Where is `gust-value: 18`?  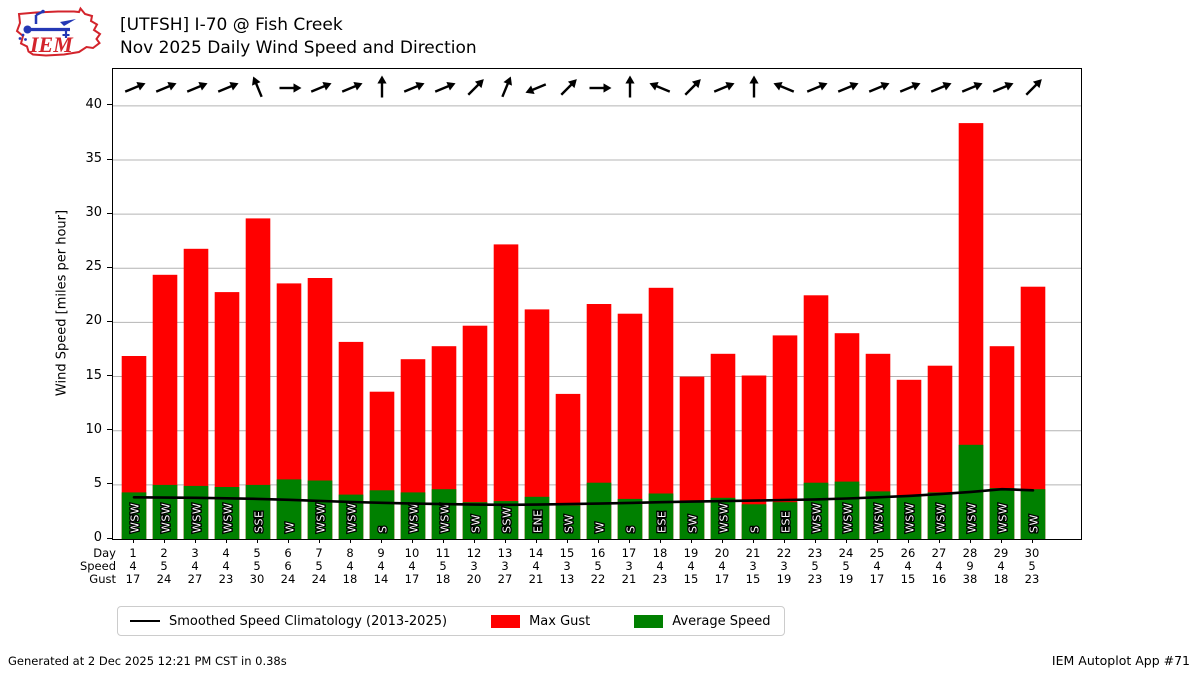 gust-value: 18 is located at coordinates (1001, 579).